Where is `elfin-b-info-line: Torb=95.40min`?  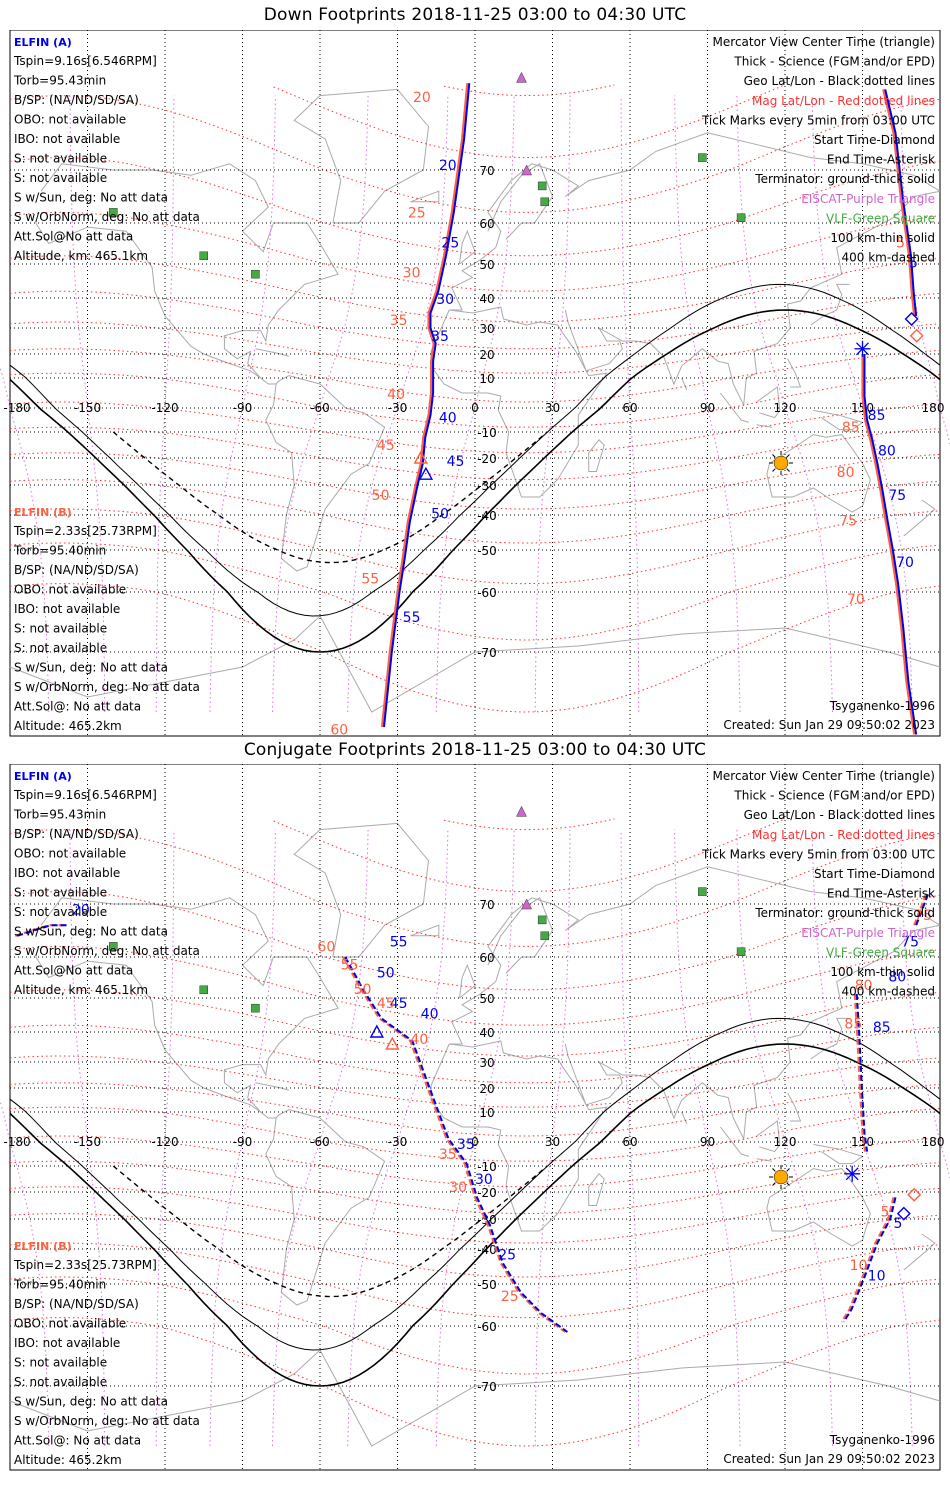 elfin-b-info-line: Torb=95.40min is located at coordinates (59, 1285).